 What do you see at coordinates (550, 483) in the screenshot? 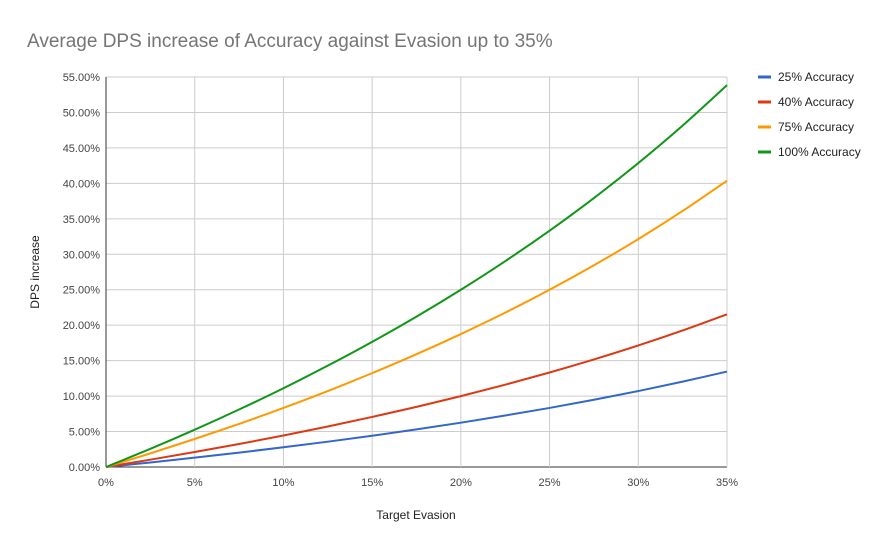
I see `x-tick-label: 25%` at bounding box center [550, 483].